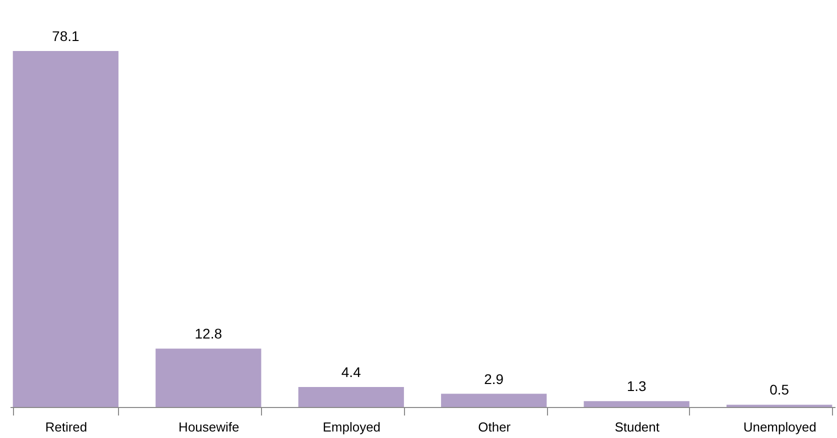 The height and width of the screenshot is (438, 837). What do you see at coordinates (780, 390) in the screenshot?
I see `data-label: 0.5` at bounding box center [780, 390].